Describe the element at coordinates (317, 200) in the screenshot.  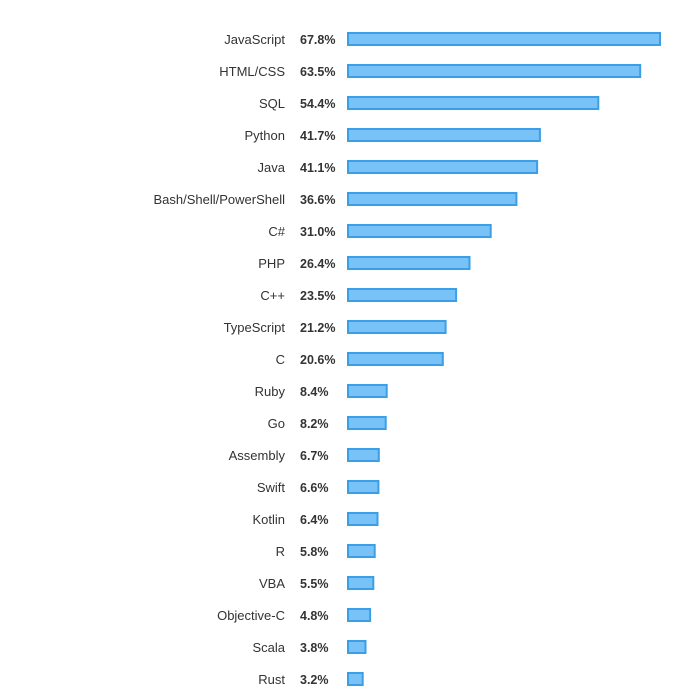
I see `value-label: 36.6%` at that location.